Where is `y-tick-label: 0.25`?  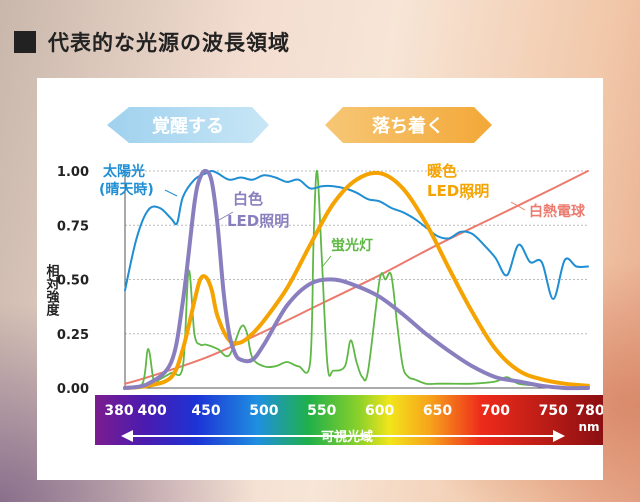 y-tick-label: 0.25 is located at coordinates (73, 335).